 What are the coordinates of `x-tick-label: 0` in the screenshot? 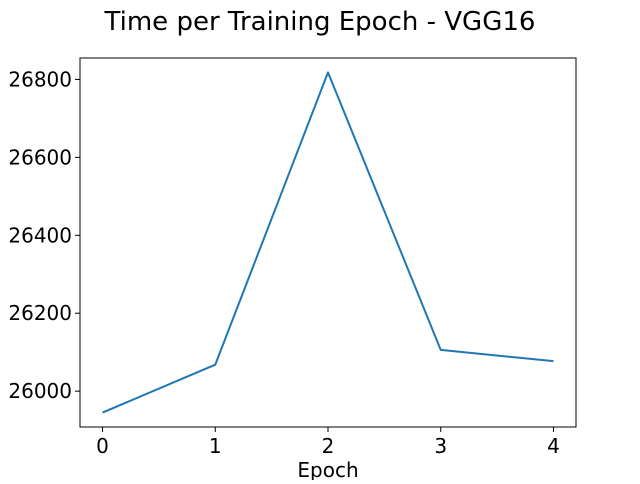 It's located at (102, 446).